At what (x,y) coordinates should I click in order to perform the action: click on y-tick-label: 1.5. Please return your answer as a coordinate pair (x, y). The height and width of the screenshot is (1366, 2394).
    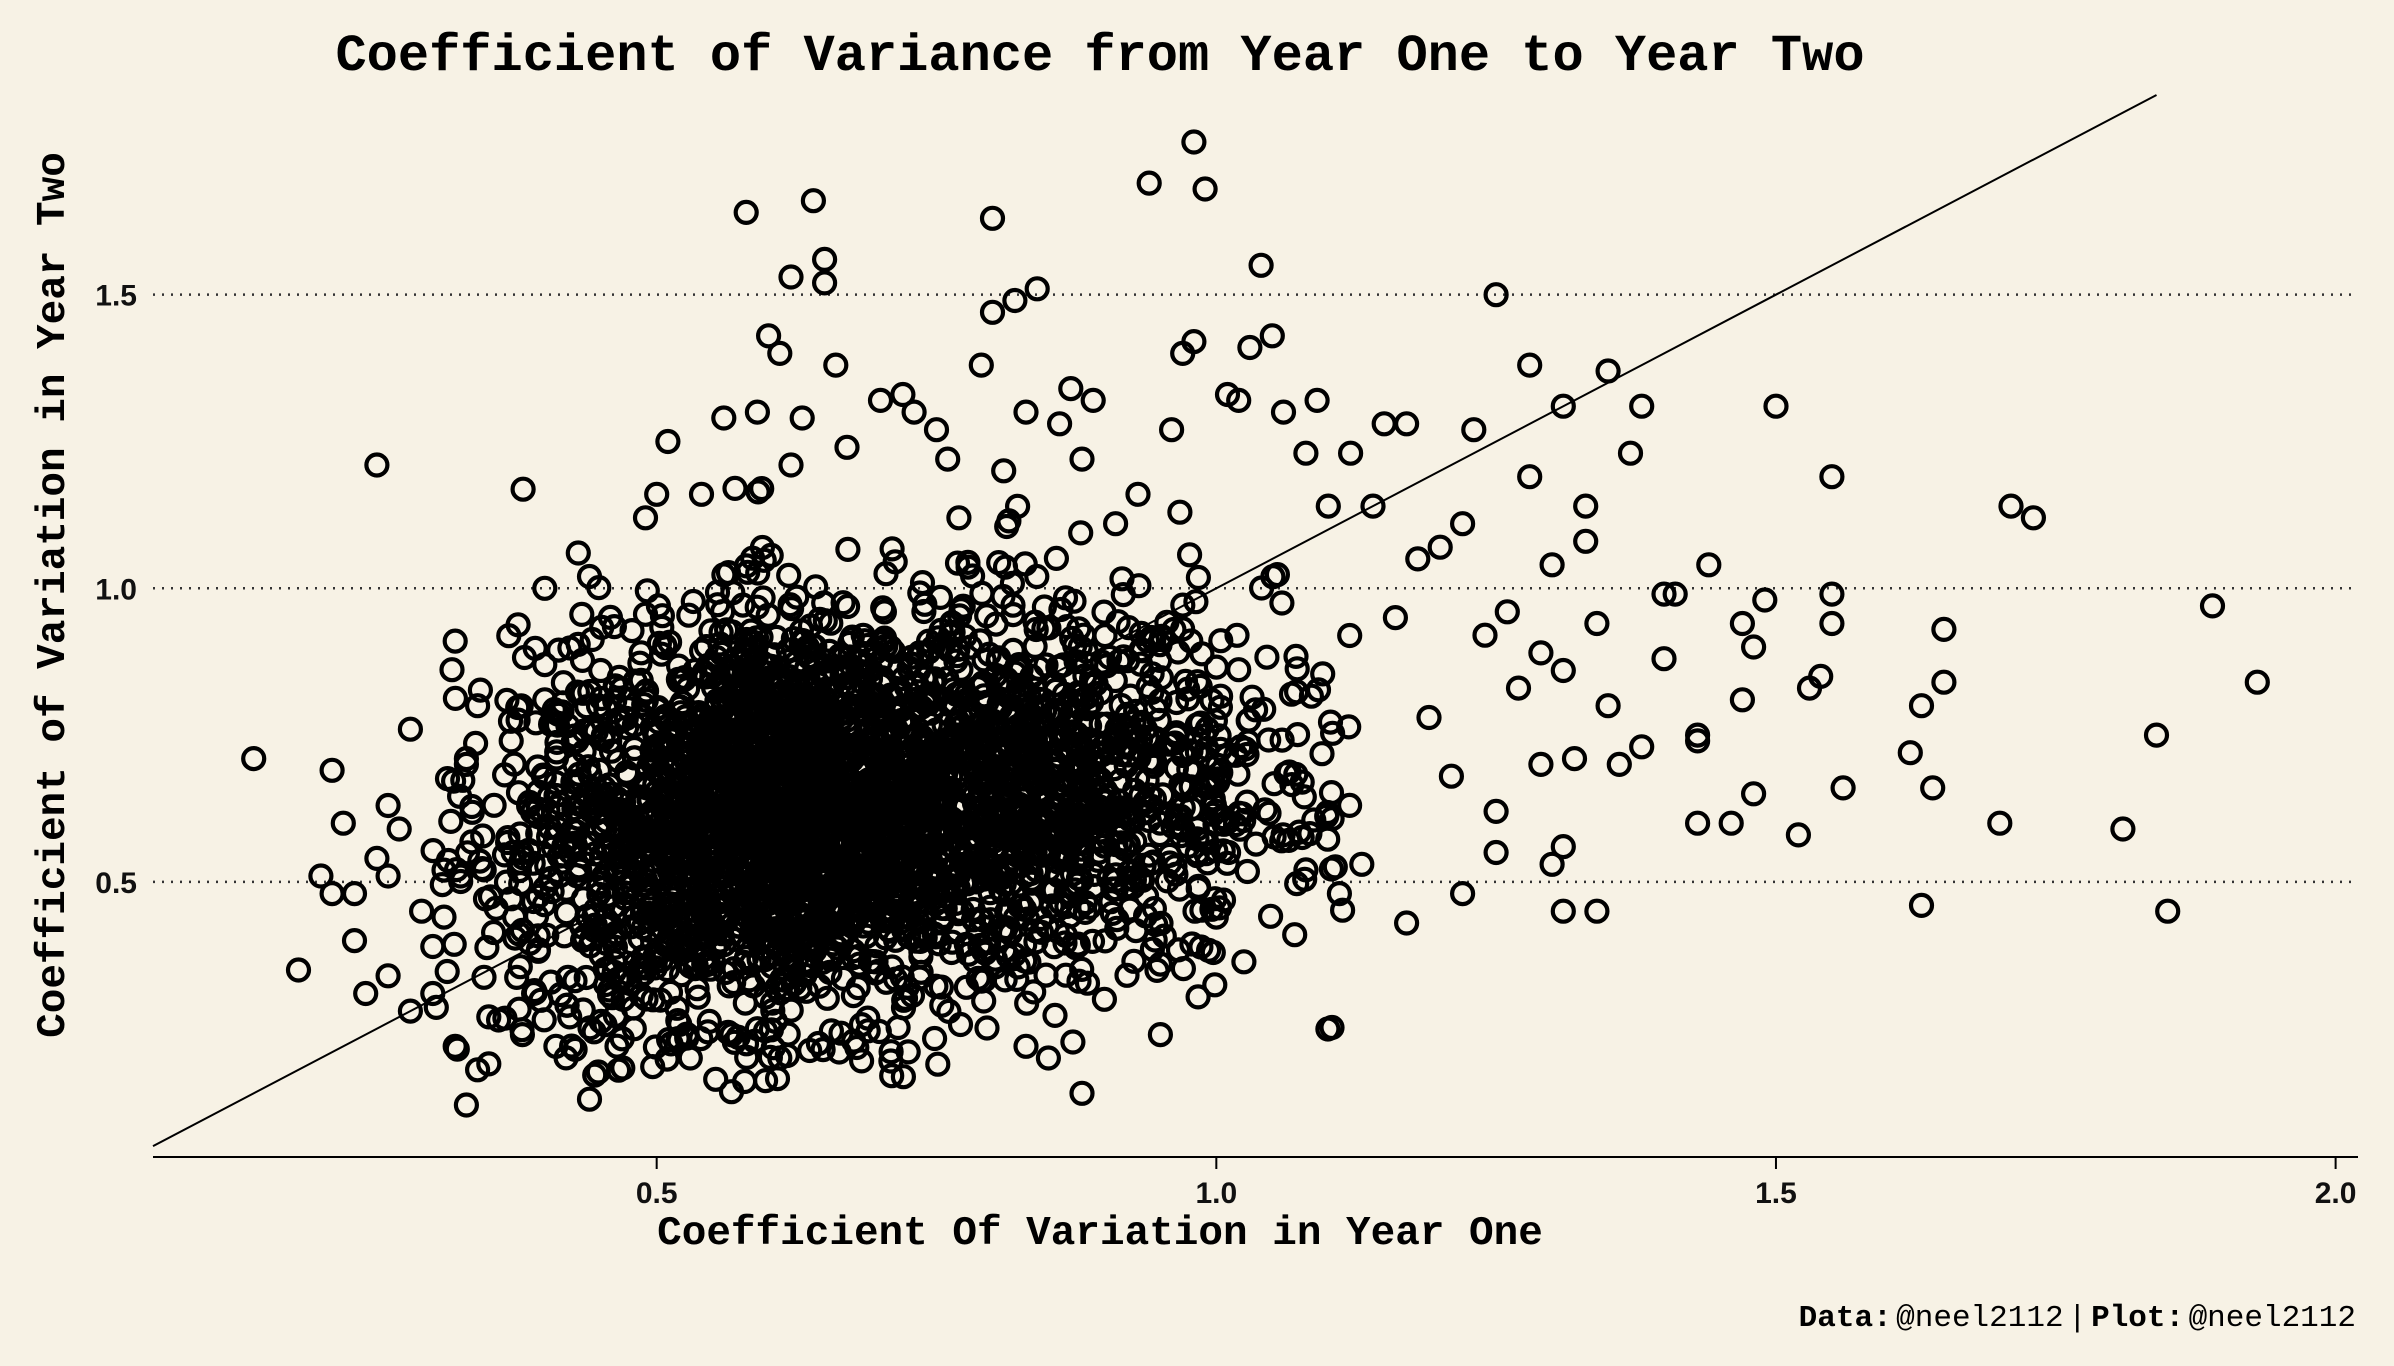
    Looking at the image, I should click on (116, 296).